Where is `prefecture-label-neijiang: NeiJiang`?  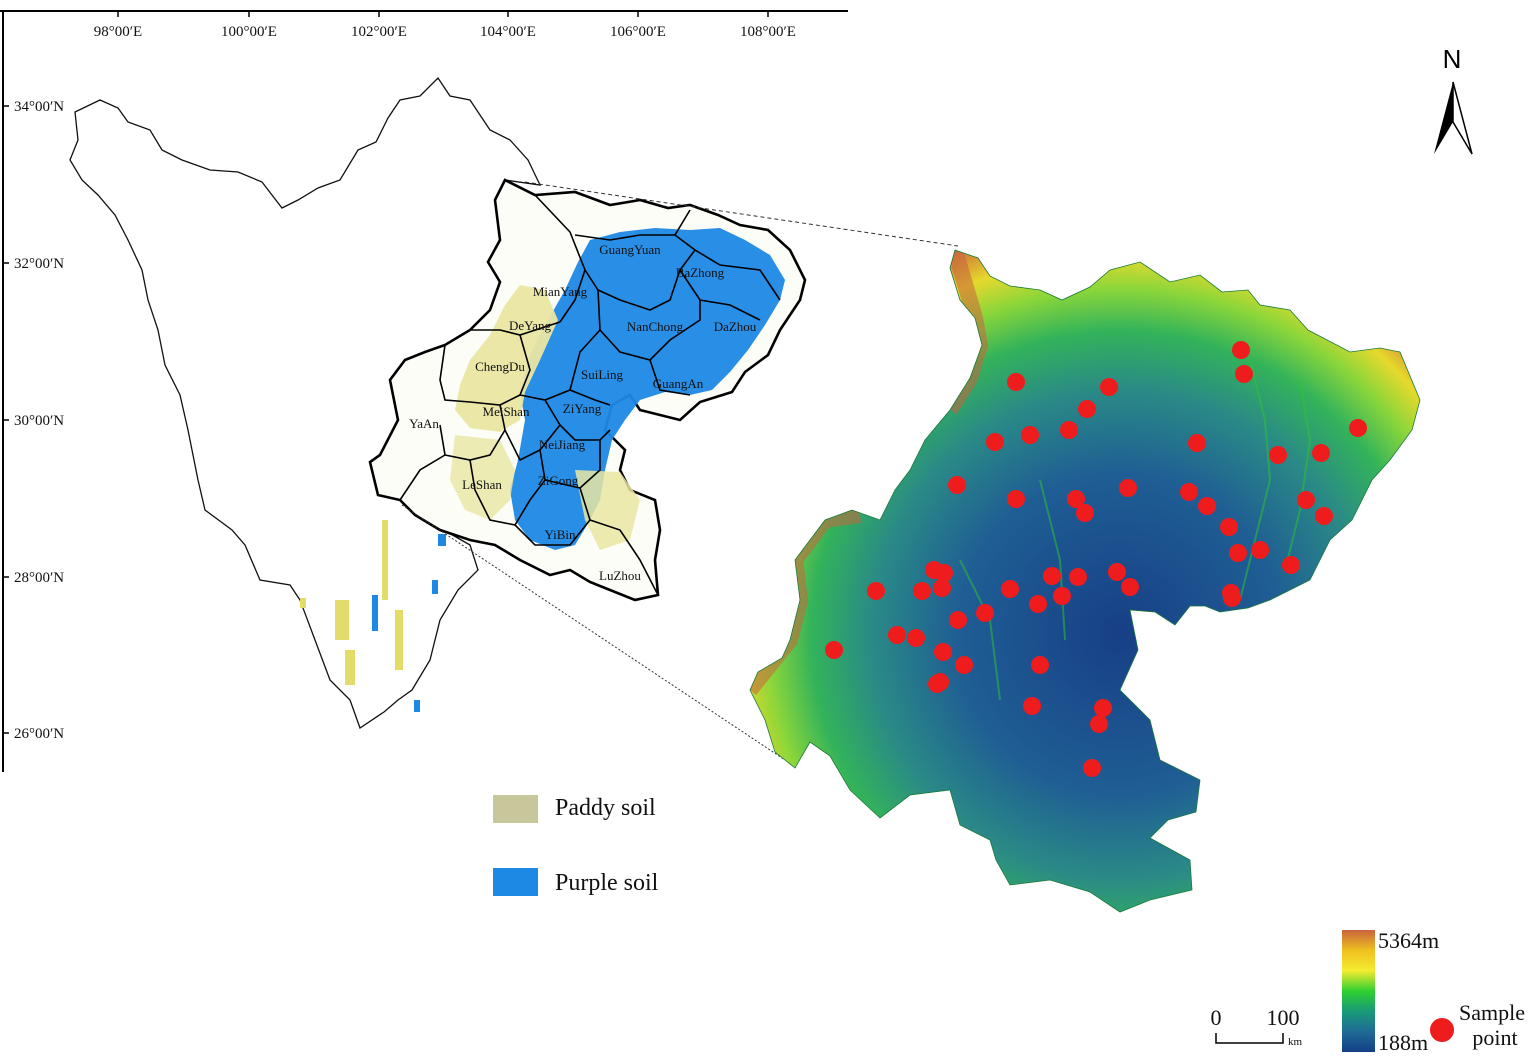 prefecture-label-neijiang: NeiJiang is located at coordinates (562, 444).